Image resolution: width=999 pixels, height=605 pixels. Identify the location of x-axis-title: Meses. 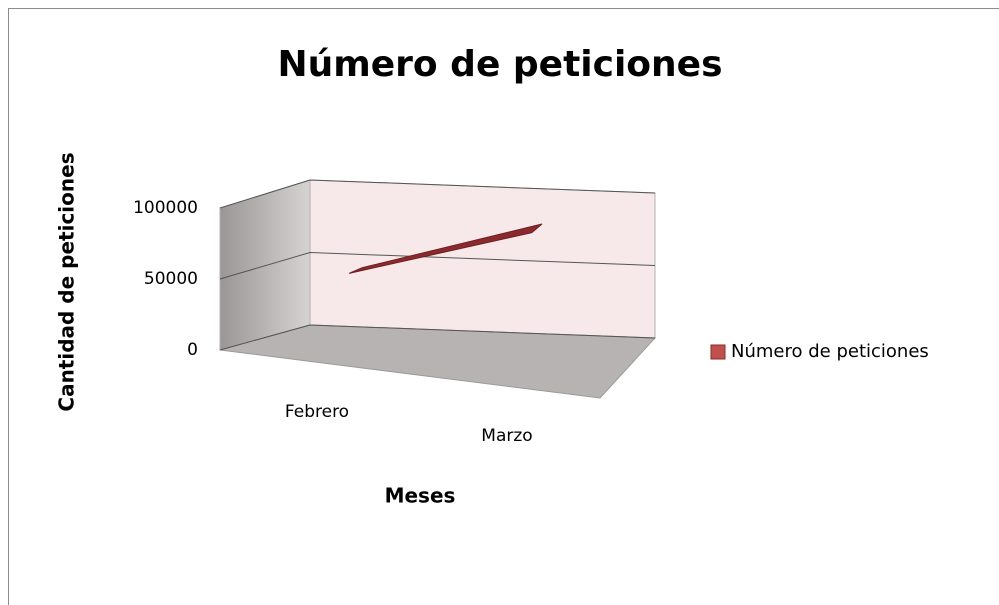
(420, 496).